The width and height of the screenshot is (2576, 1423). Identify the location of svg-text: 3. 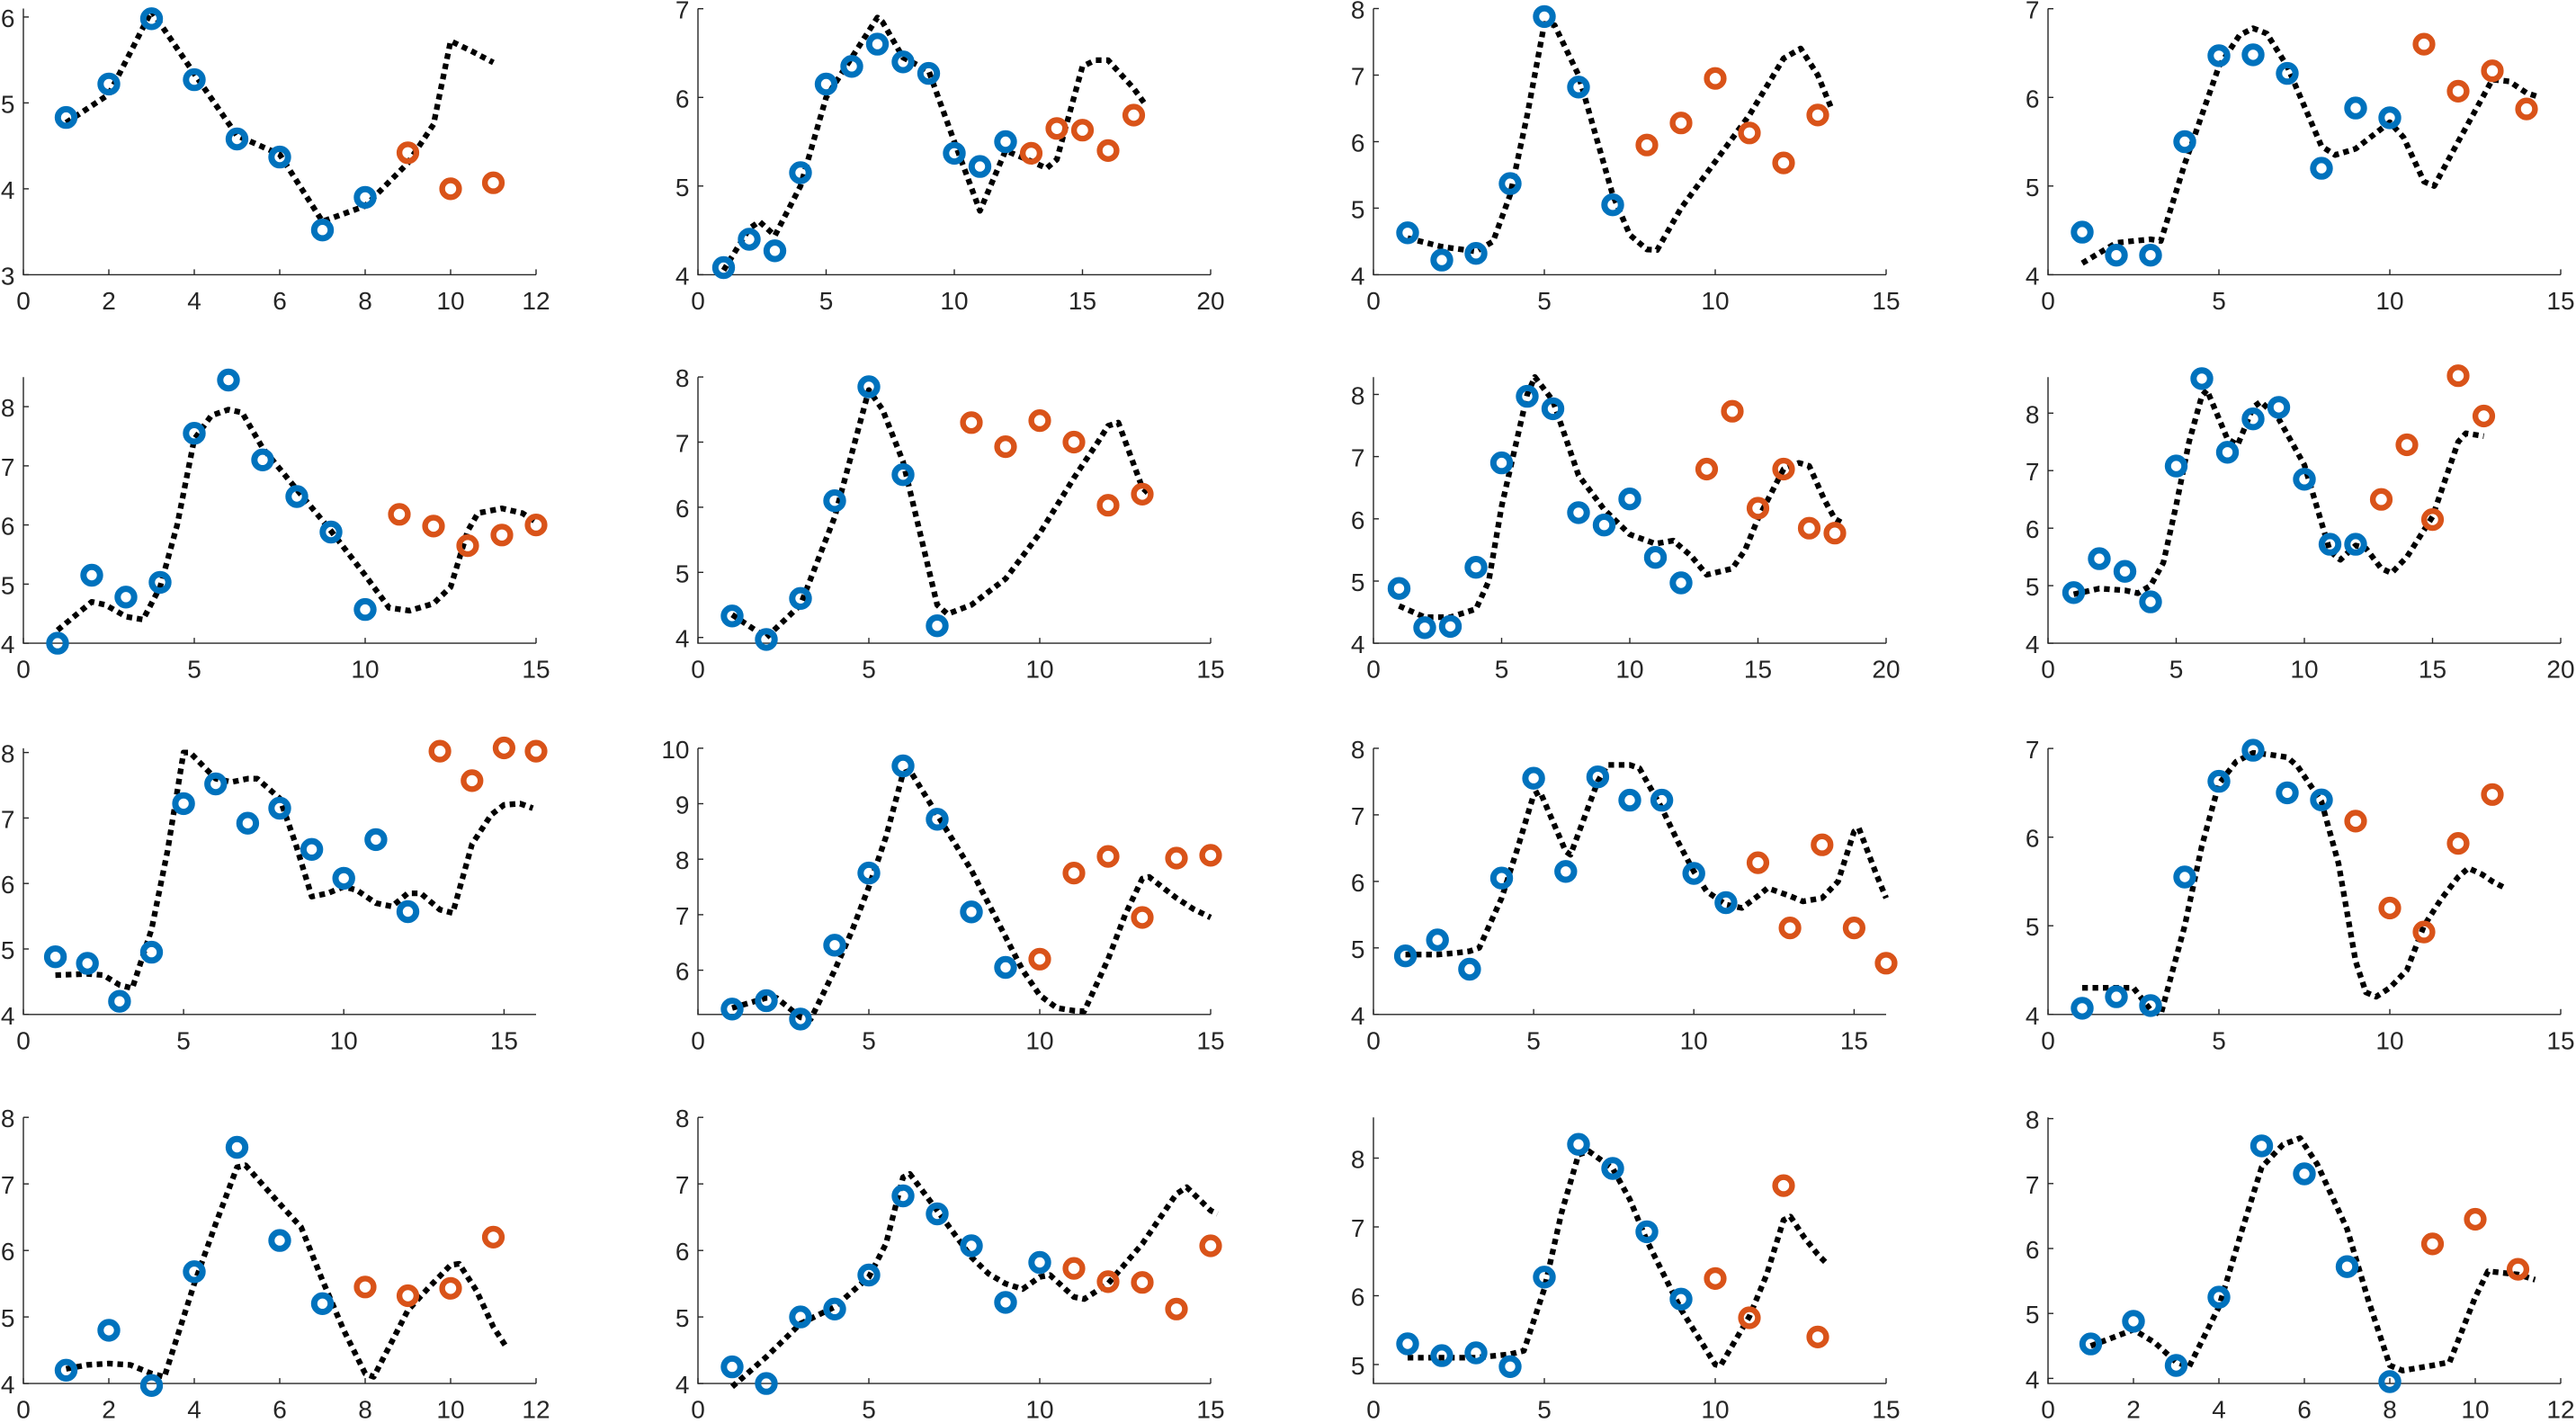
(8, 276).